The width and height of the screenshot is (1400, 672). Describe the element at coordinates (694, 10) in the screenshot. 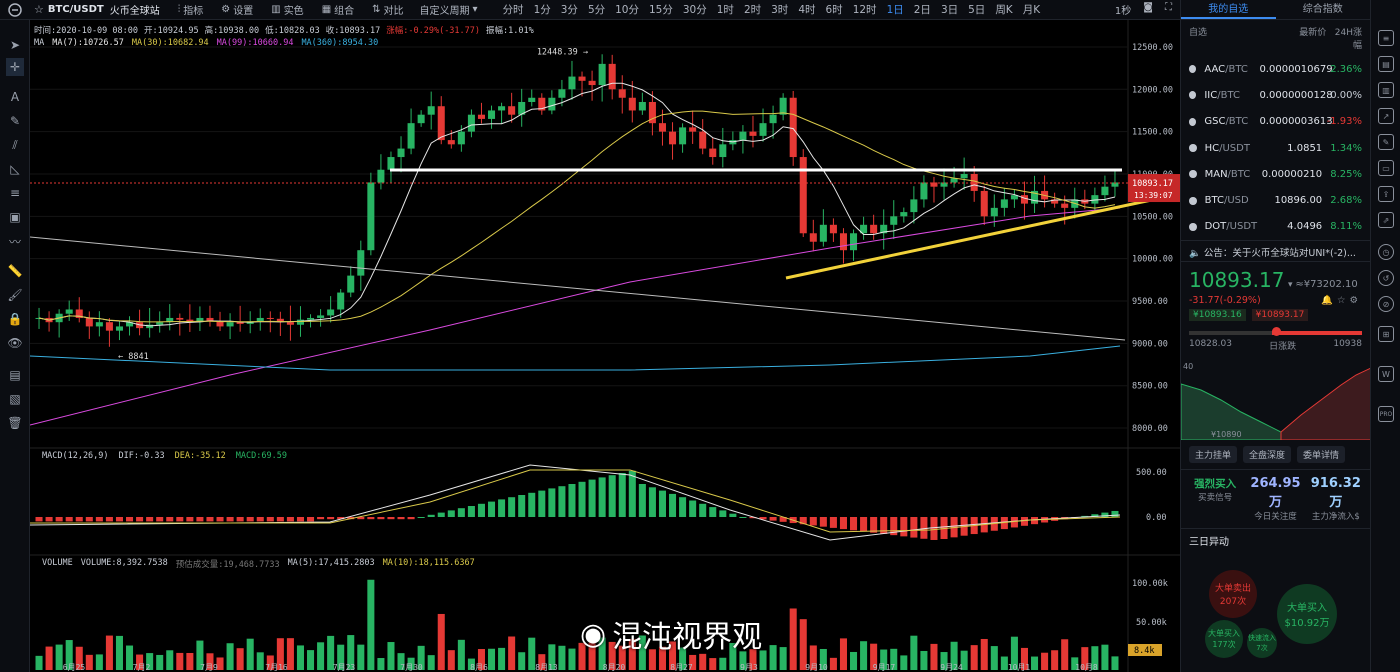

I see `interval-tab: 30分` at that location.